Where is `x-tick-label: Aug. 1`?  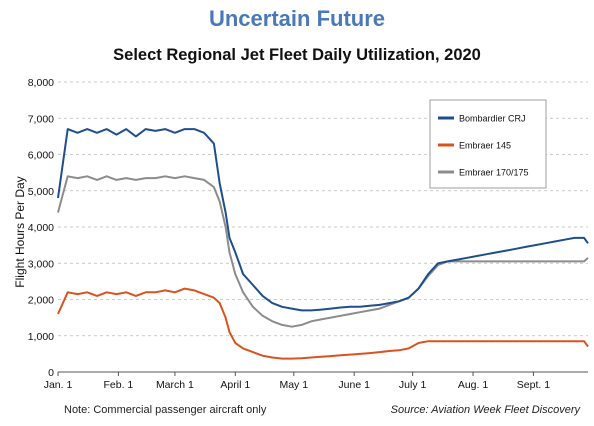
x-tick-label: Aug. 1 is located at coordinates (473, 385).